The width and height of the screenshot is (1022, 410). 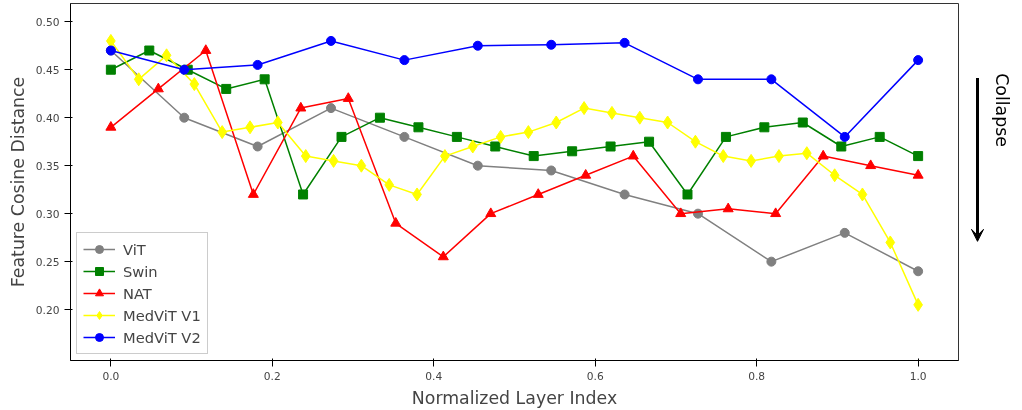 I want to click on y-tick-label: 0.25, so click(x=47, y=262).